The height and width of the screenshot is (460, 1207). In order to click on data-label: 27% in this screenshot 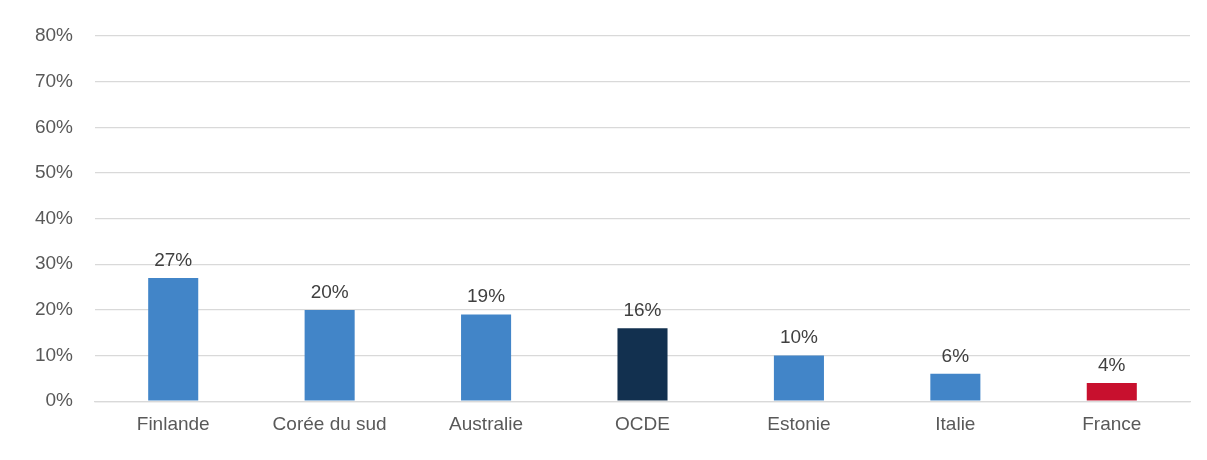, I will do `click(173, 259)`.